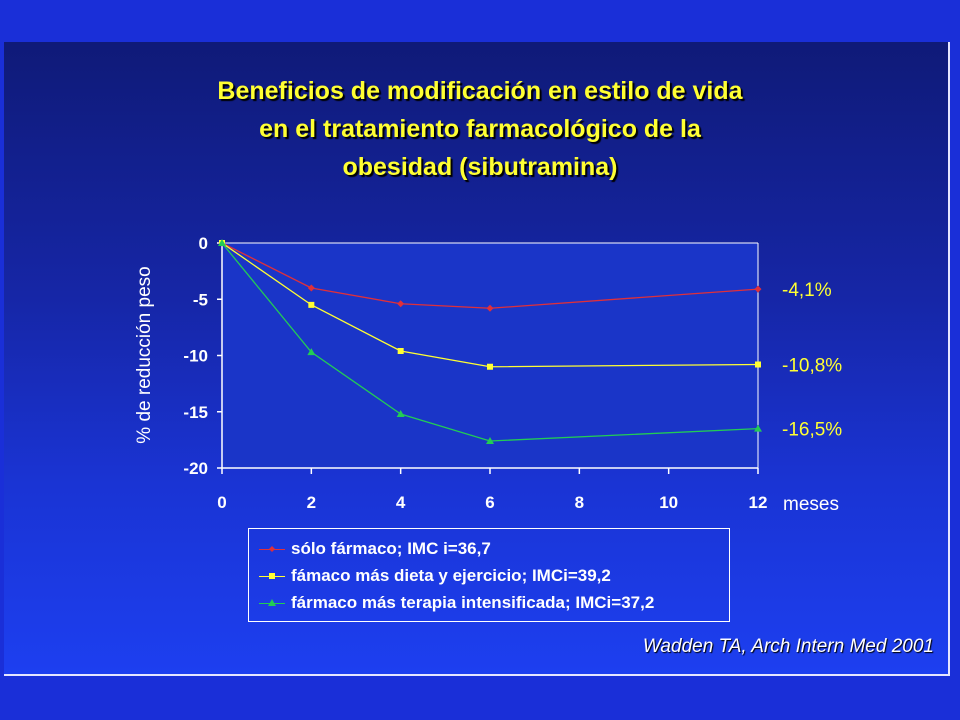 This screenshot has width=960, height=720. Describe the element at coordinates (221, 502) in the screenshot. I see `x-tick-label: 0` at that location.